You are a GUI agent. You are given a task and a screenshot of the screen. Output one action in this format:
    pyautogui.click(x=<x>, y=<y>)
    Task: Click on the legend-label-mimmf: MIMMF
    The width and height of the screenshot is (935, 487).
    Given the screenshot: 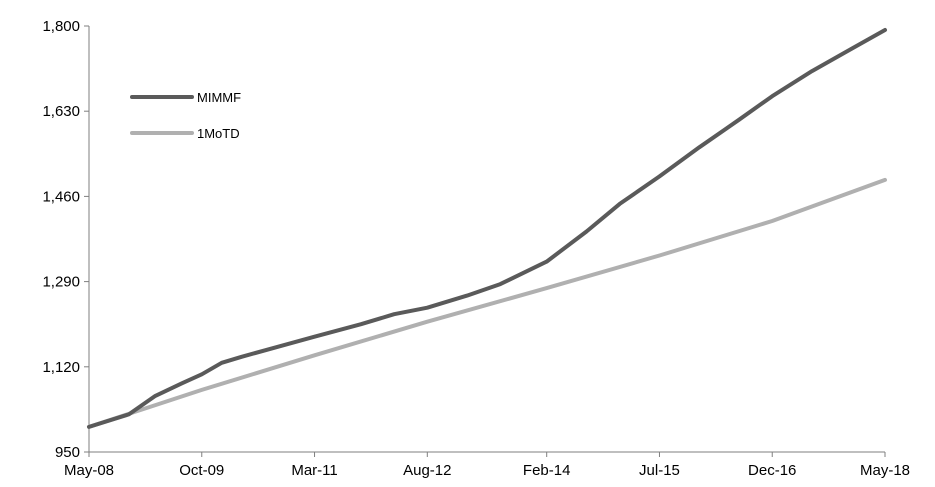 What is the action you would take?
    pyautogui.click(x=219, y=97)
    